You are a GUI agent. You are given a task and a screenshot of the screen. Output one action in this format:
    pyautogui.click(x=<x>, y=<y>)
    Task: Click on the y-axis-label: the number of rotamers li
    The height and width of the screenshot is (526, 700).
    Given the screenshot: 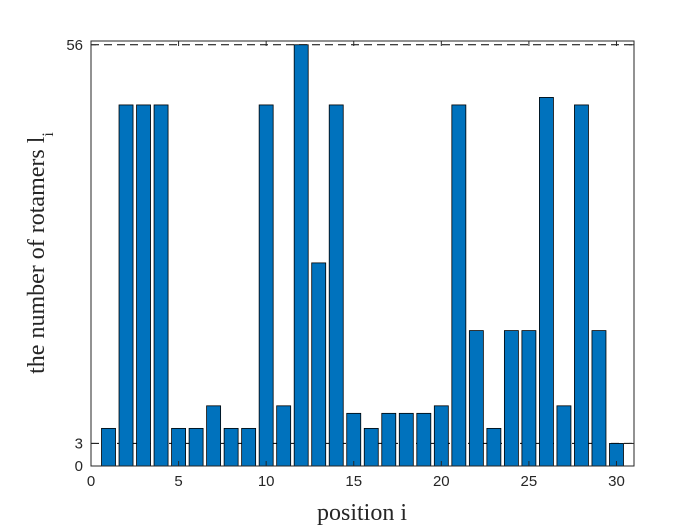 What is the action you would take?
    pyautogui.click(x=40, y=253)
    